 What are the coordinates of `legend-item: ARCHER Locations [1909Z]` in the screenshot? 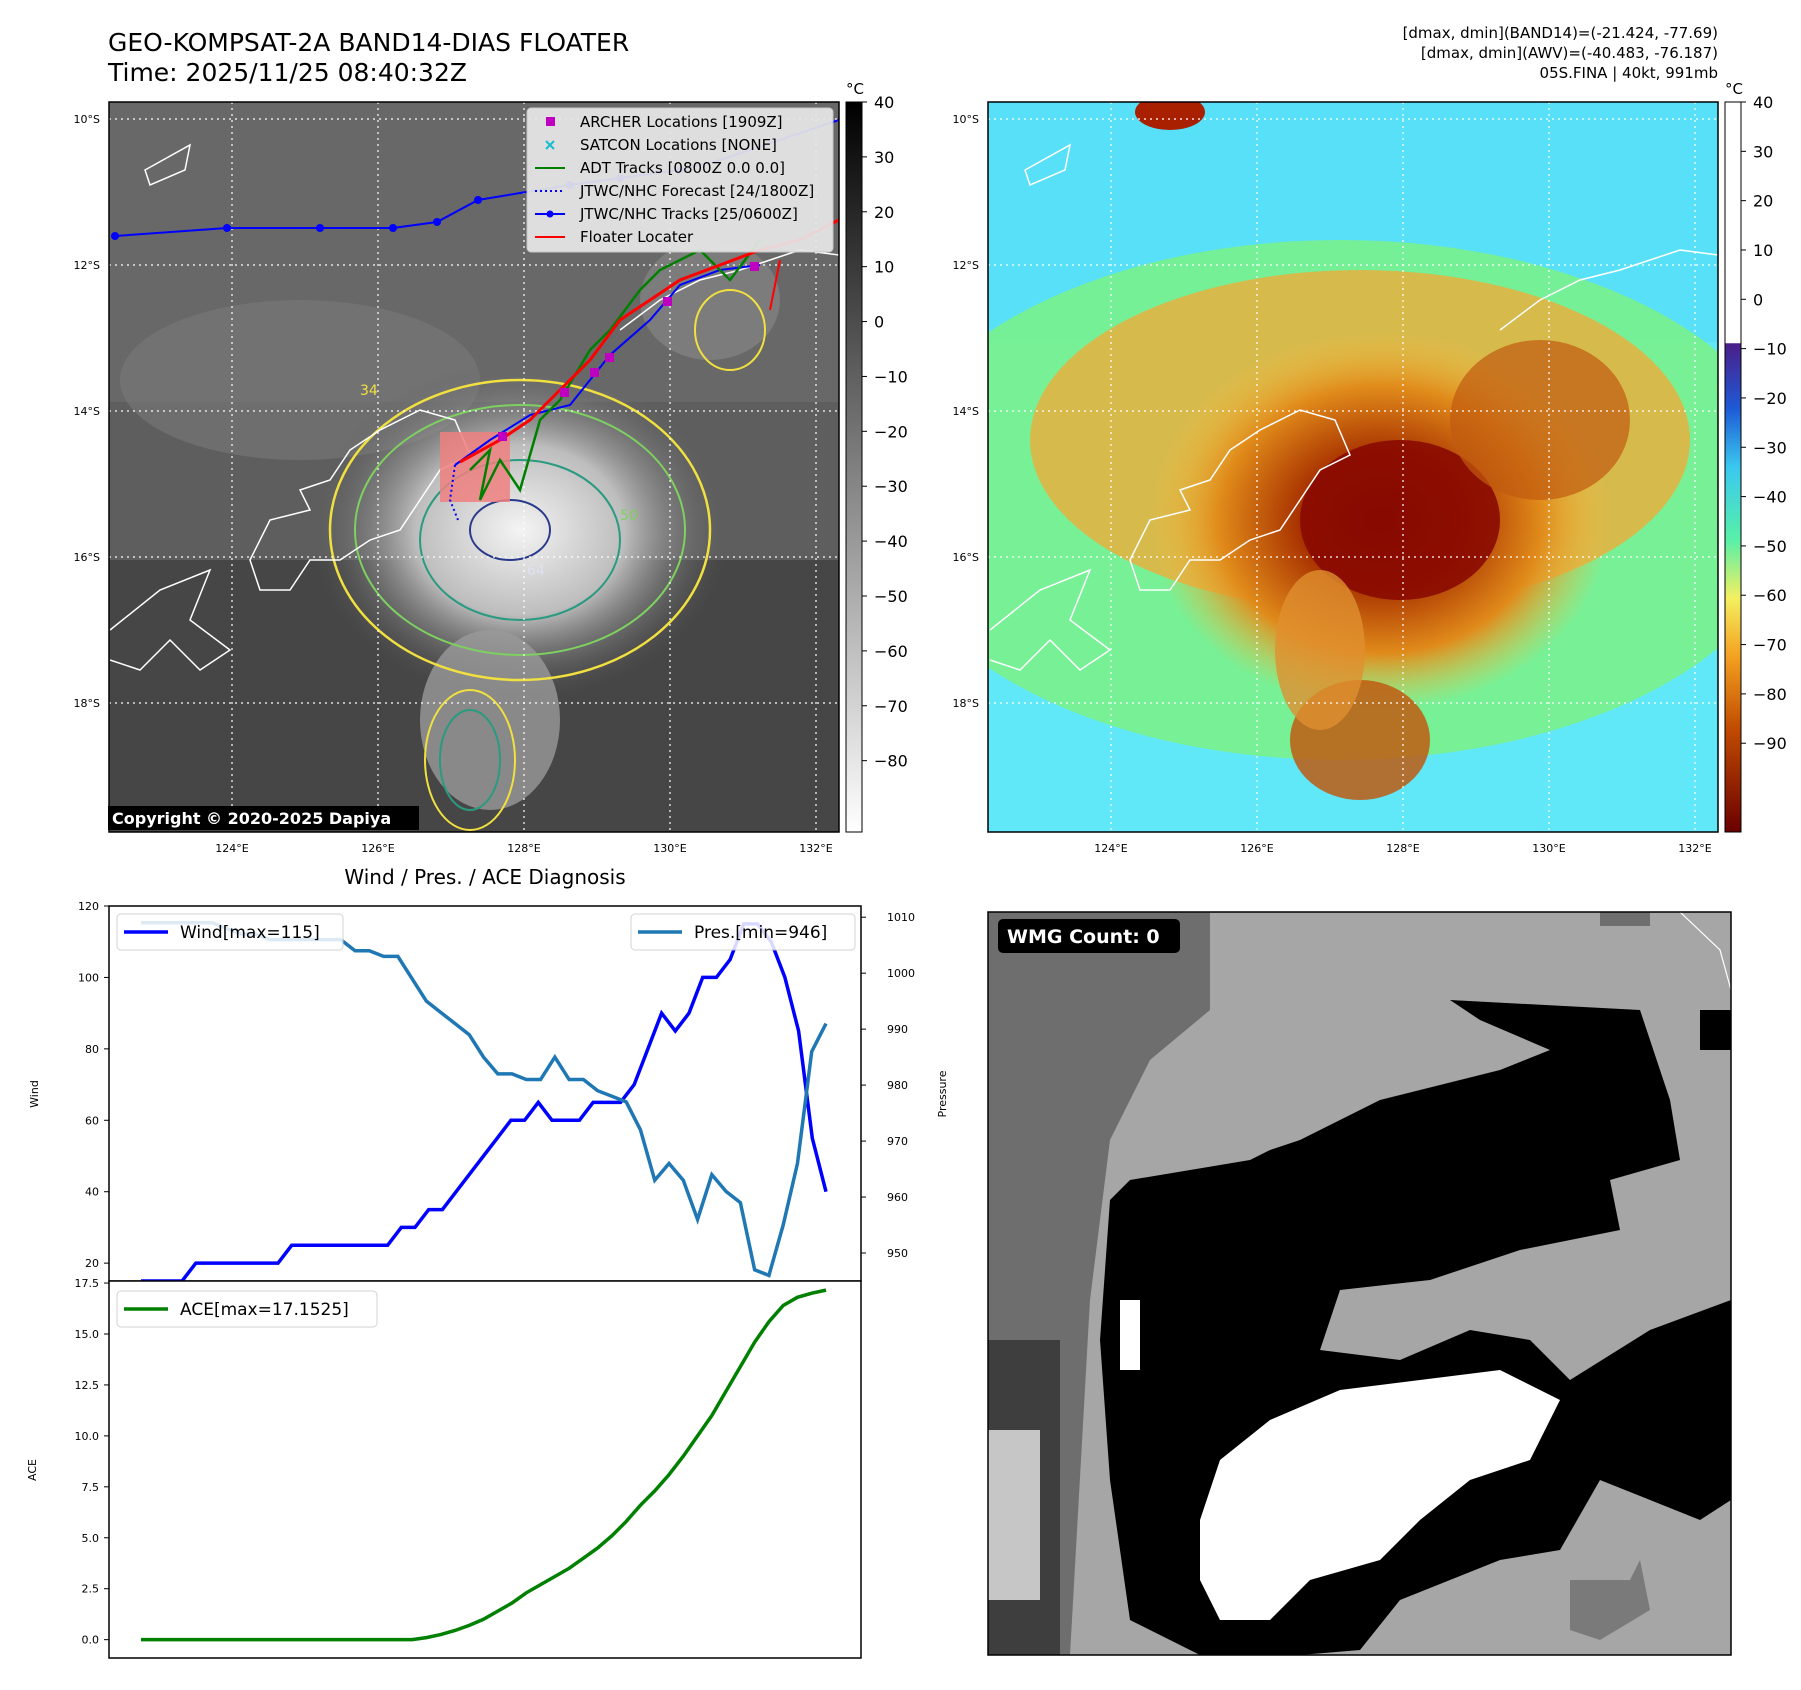 It's located at (664, 122).